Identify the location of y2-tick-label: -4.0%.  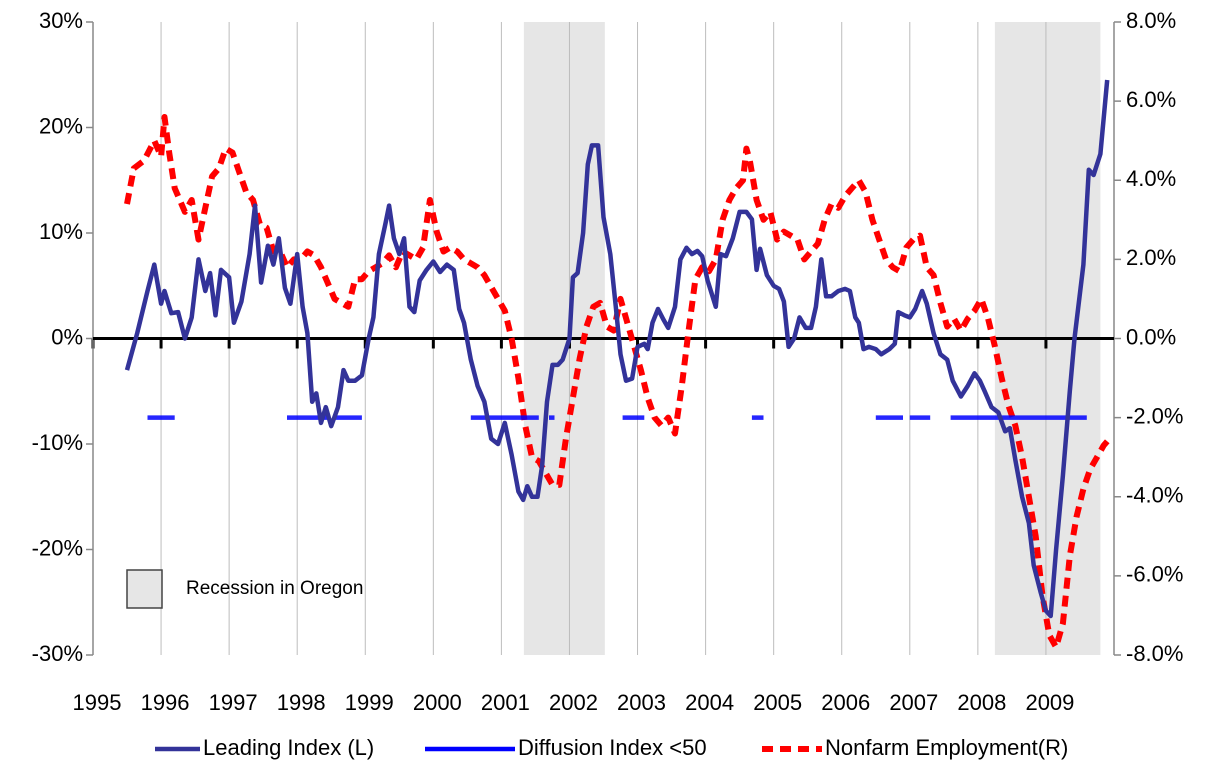
(1154, 495).